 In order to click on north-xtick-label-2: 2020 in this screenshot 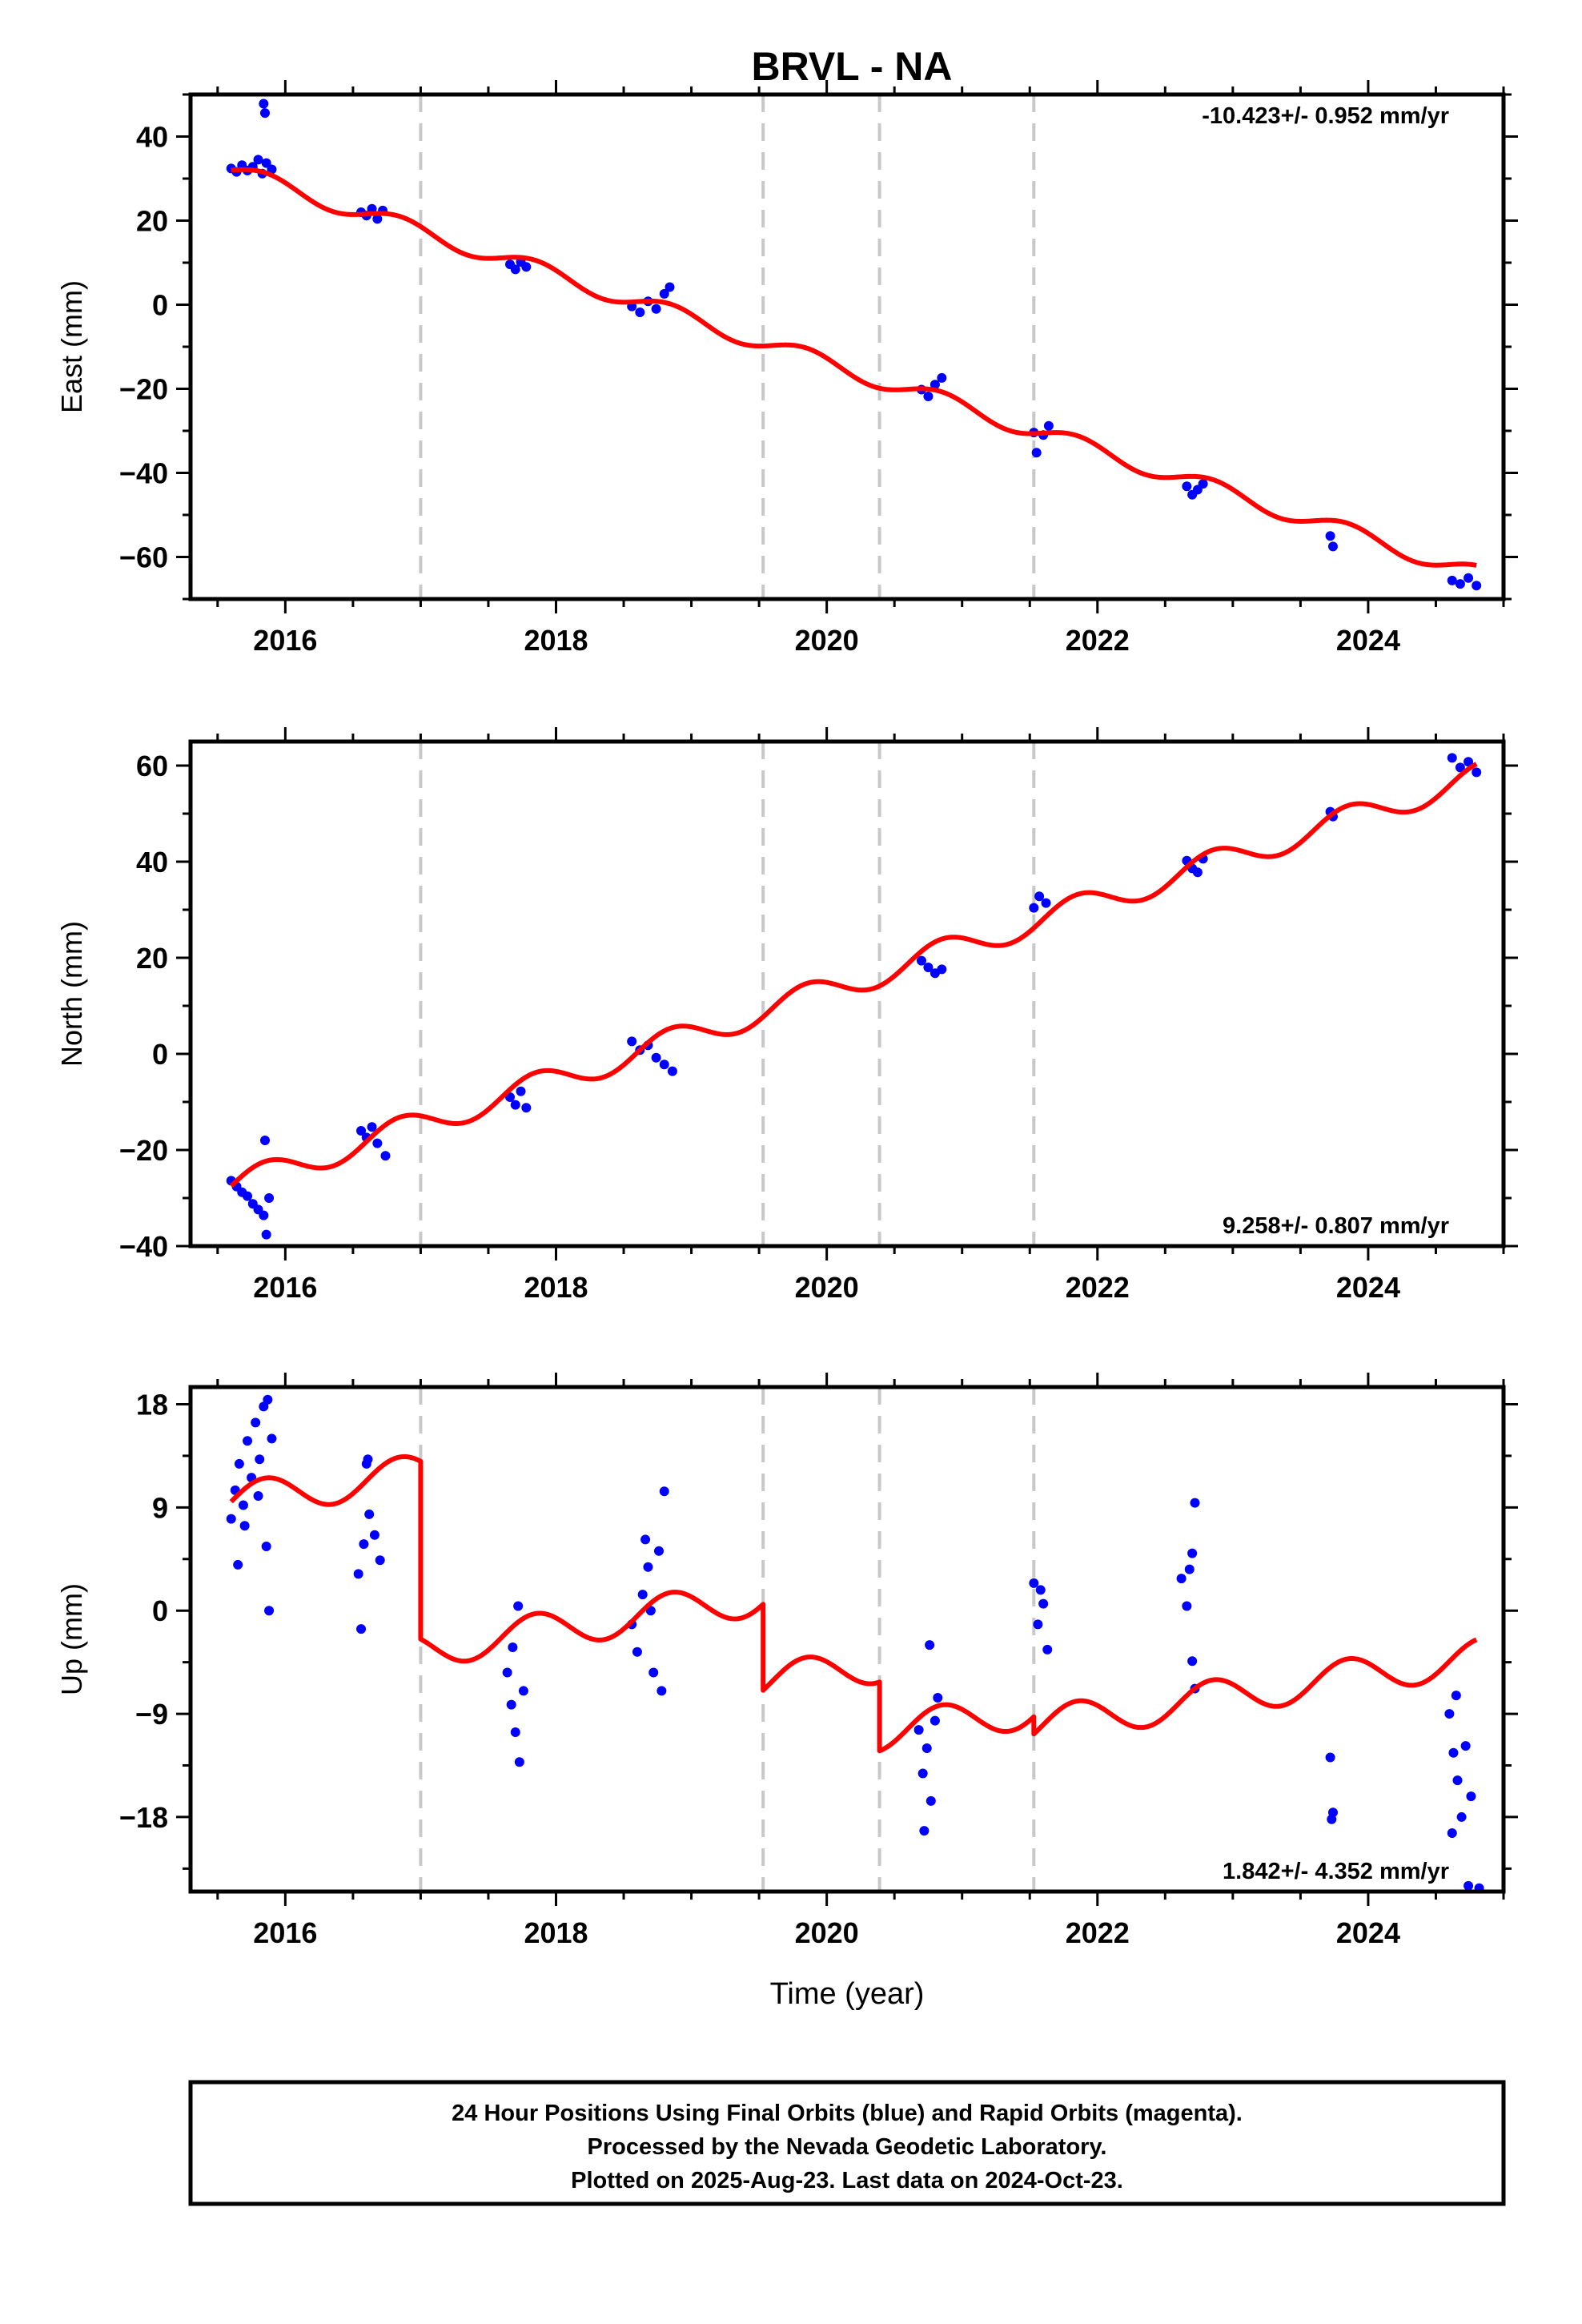, I will do `click(827, 1287)`.